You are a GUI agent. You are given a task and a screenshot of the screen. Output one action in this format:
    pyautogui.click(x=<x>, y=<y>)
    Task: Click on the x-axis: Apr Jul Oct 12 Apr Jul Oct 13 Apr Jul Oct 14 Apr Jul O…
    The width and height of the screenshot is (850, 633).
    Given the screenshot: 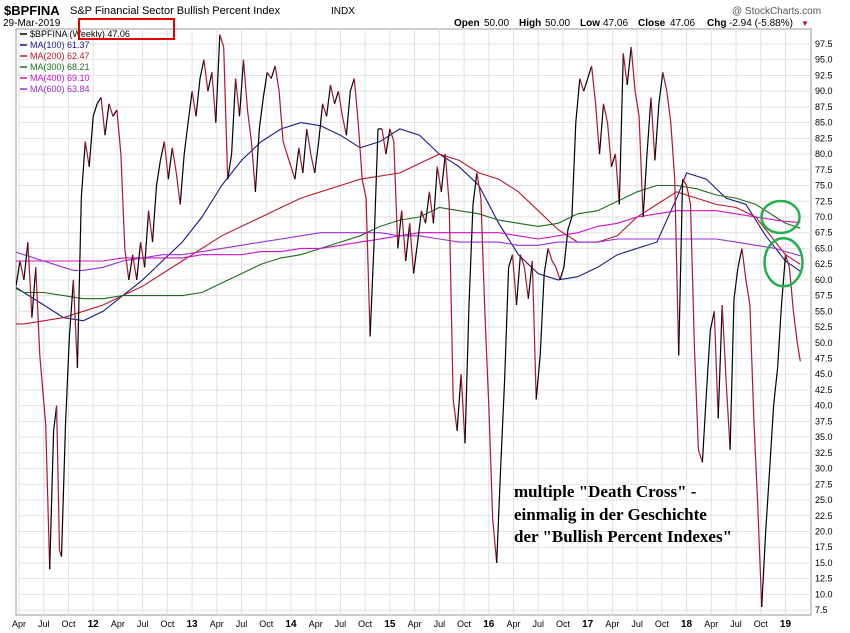 What is the action you would take?
    pyautogui.click(x=401, y=624)
    